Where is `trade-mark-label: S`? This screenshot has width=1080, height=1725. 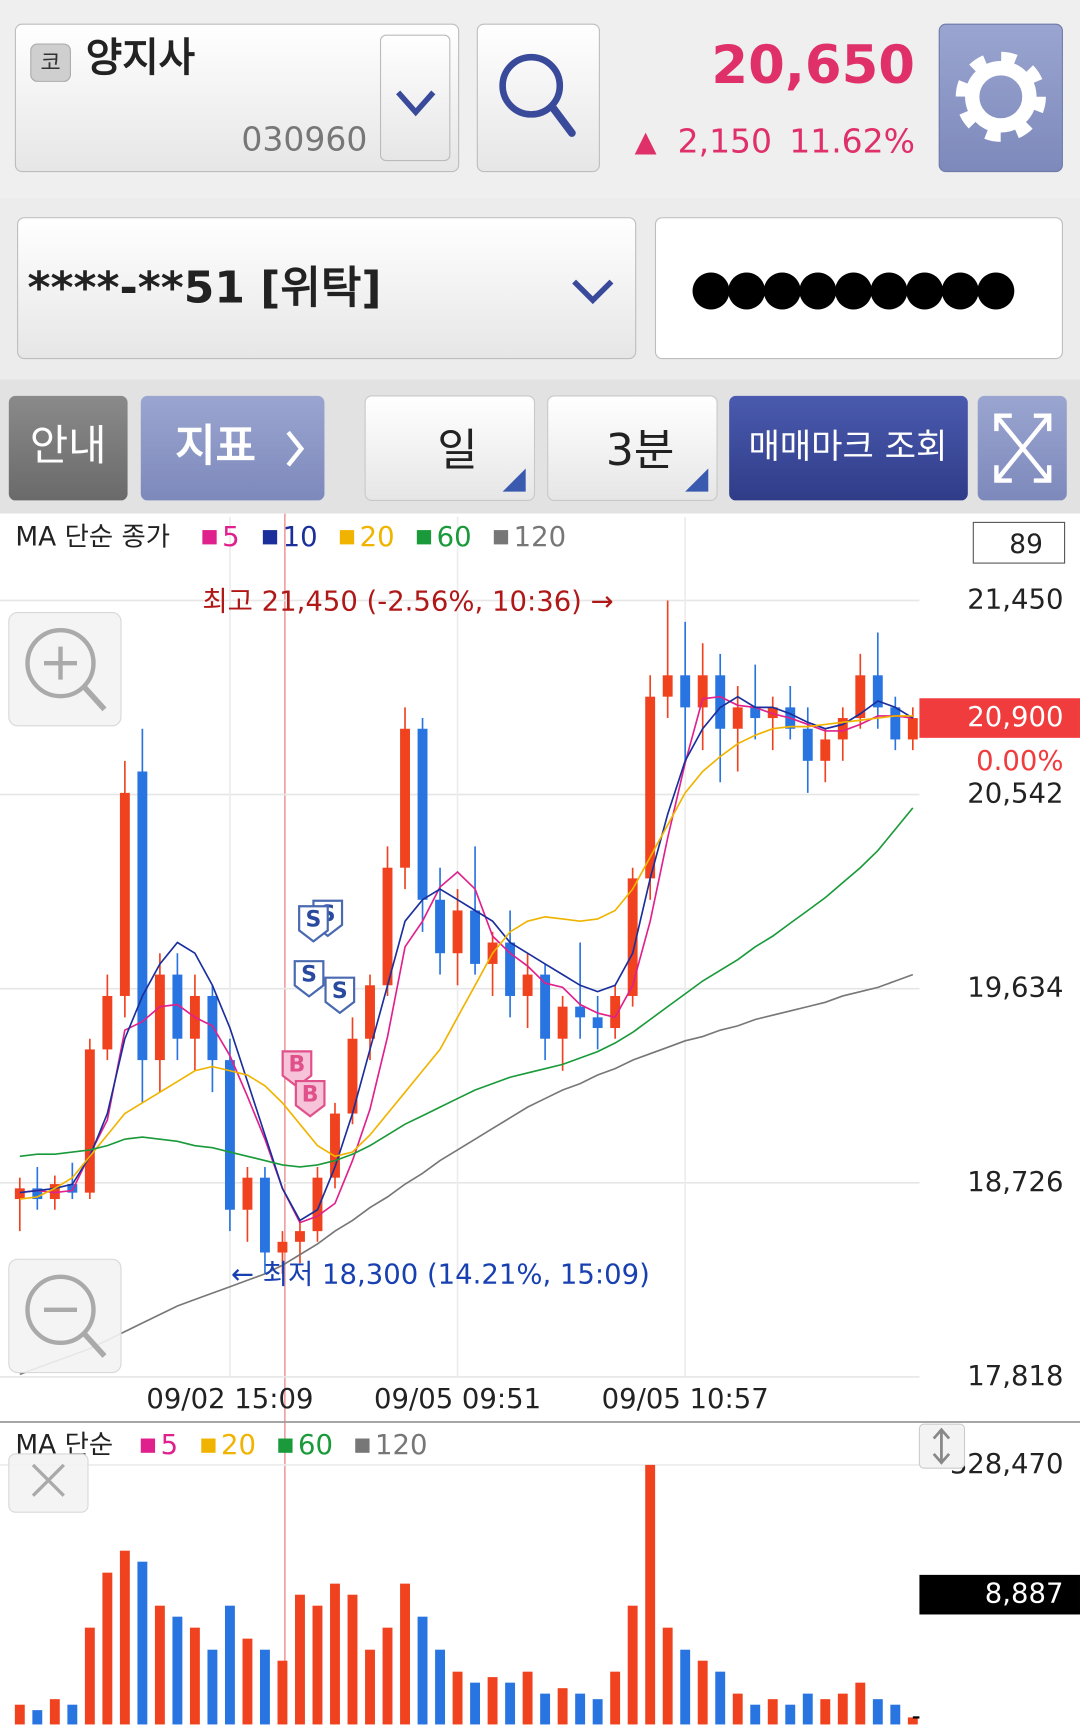
trade-mark-label: S is located at coordinates (340, 991).